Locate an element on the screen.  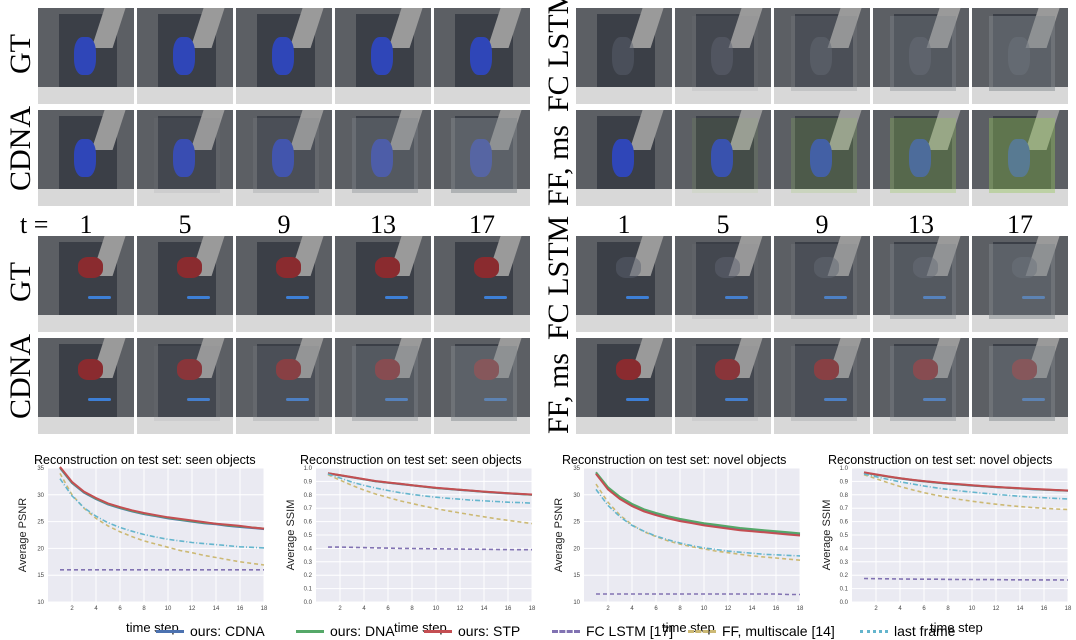
y-tick-label: 0.8 is located at coordinates (844, 496).